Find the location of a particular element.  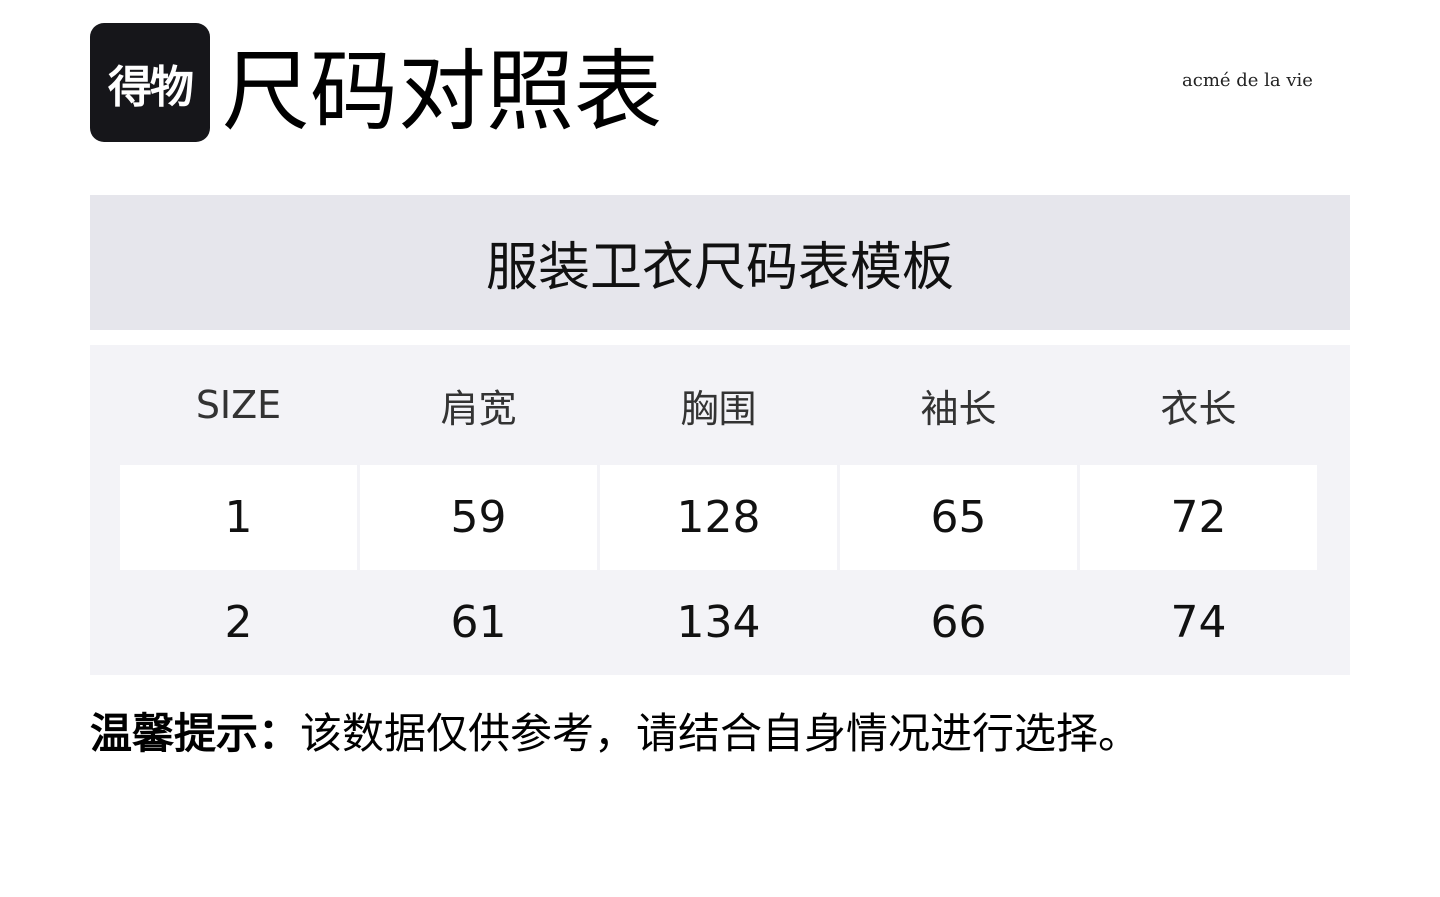

header-cell: 袖长 is located at coordinates (958, 408).